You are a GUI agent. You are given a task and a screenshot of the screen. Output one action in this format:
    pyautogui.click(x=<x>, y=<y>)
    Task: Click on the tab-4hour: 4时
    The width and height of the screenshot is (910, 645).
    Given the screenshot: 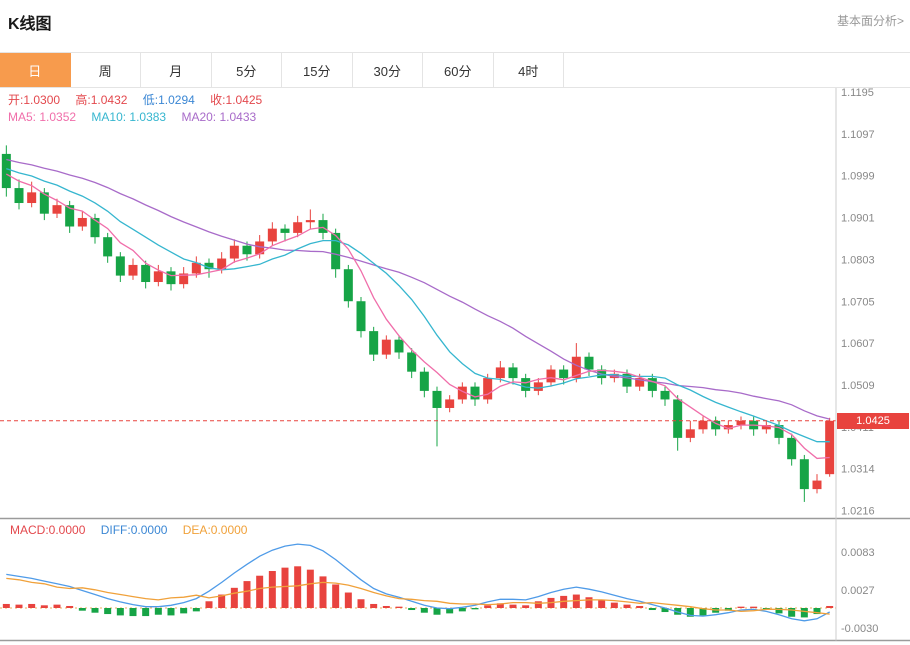 What is the action you would take?
    pyautogui.click(x=529, y=70)
    